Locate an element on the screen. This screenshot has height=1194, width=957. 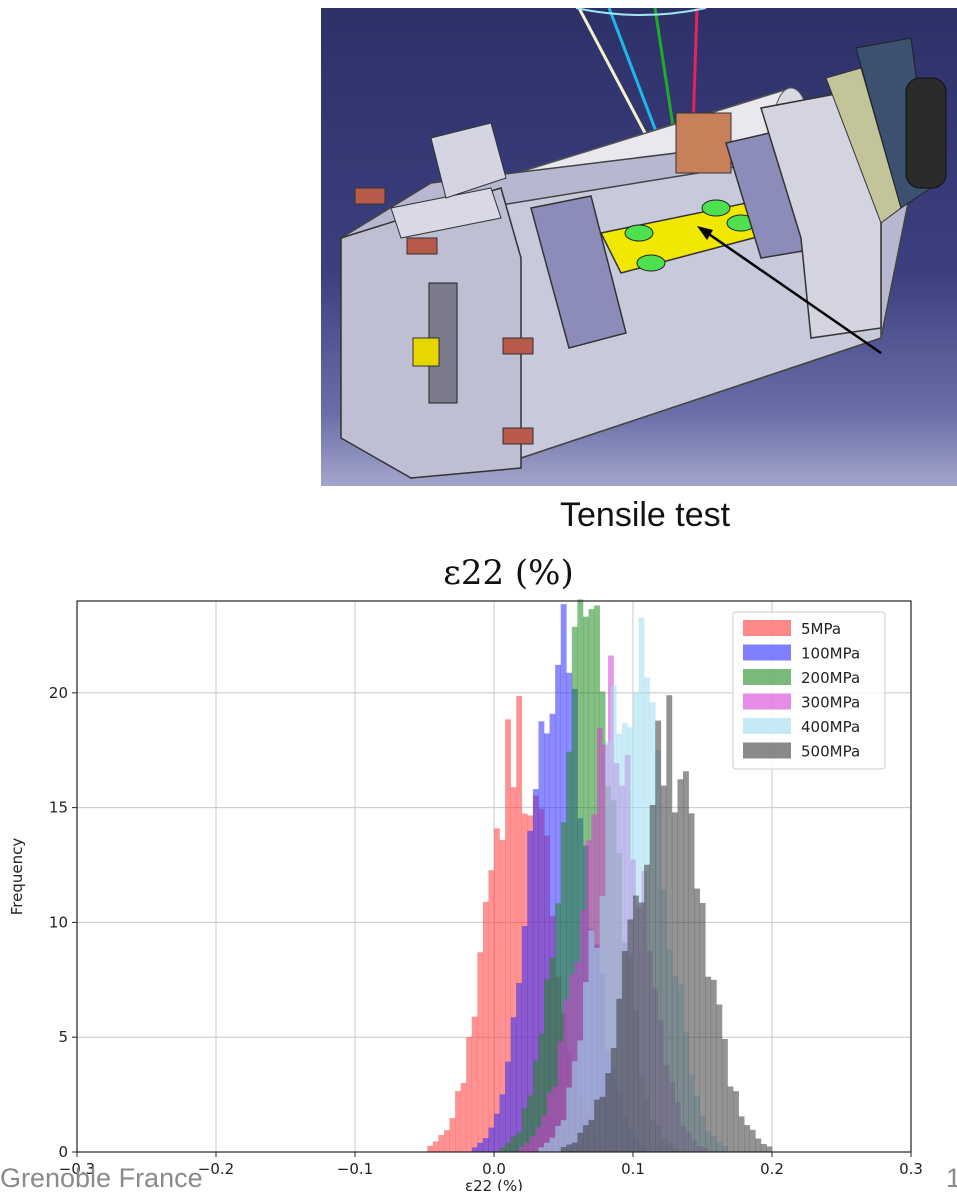
figure-caption: Tensile test is located at coordinates (645, 515).